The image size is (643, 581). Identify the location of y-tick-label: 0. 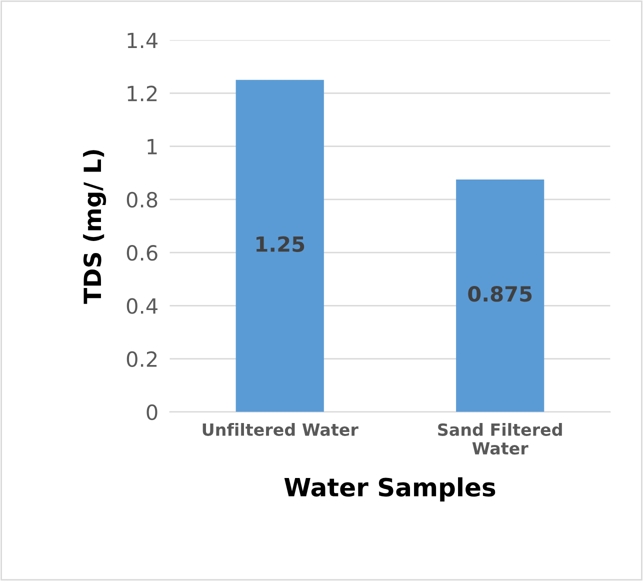
(152, 412).